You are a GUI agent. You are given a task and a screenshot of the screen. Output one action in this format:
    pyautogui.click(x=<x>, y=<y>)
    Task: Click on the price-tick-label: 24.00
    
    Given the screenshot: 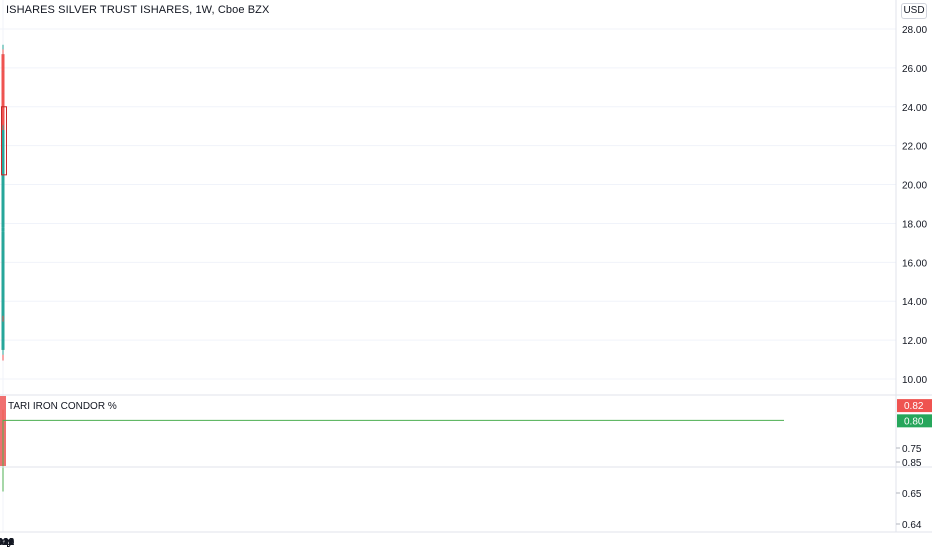 What is the action you would take?
    pyautogui.click(x=914, y=108)
    